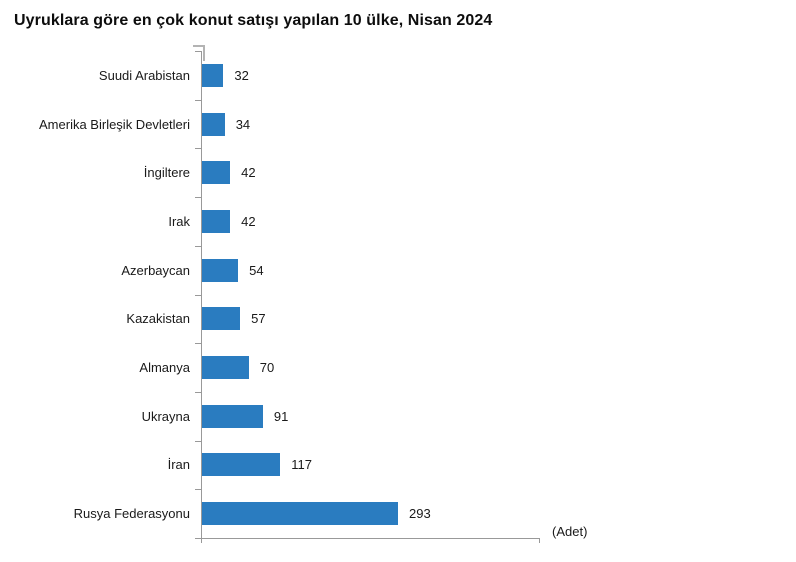 This screenshot has width=796, height=562. I want to click on category-label: Irak, so click(179, 221).